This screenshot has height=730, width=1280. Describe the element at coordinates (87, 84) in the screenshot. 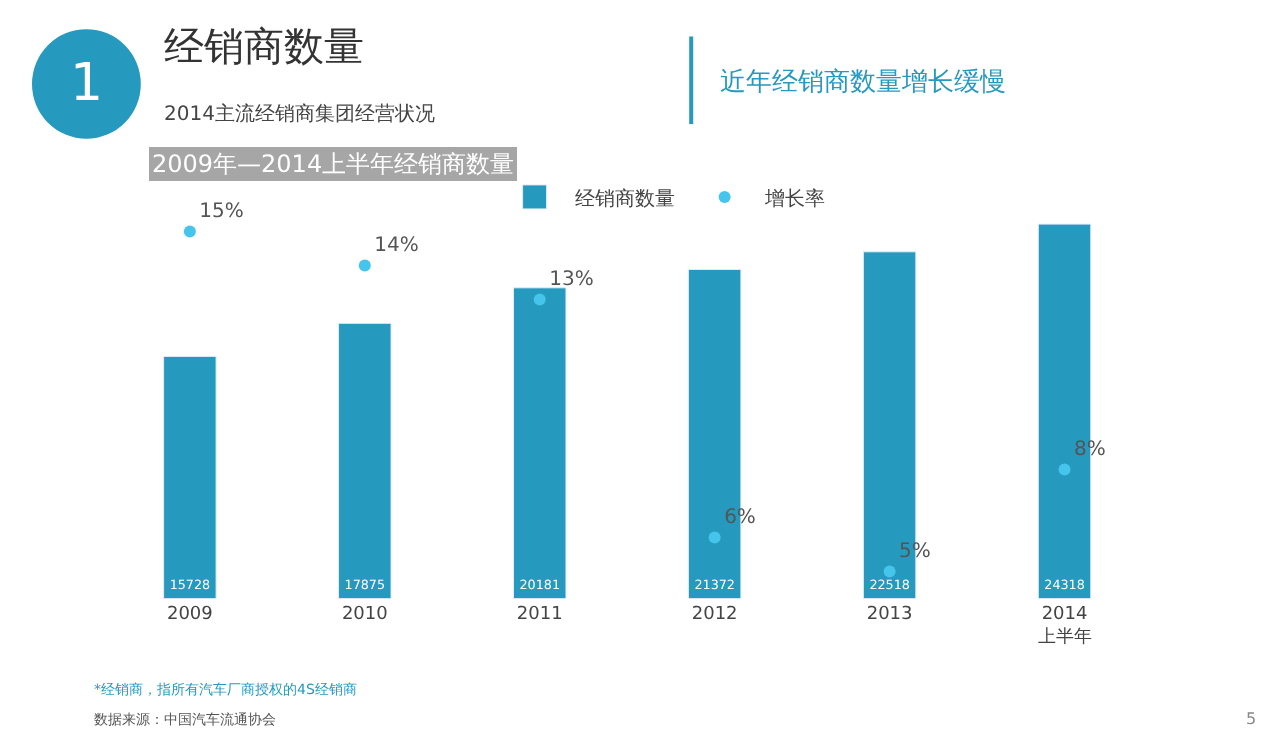

I see `text: 1` at that location.